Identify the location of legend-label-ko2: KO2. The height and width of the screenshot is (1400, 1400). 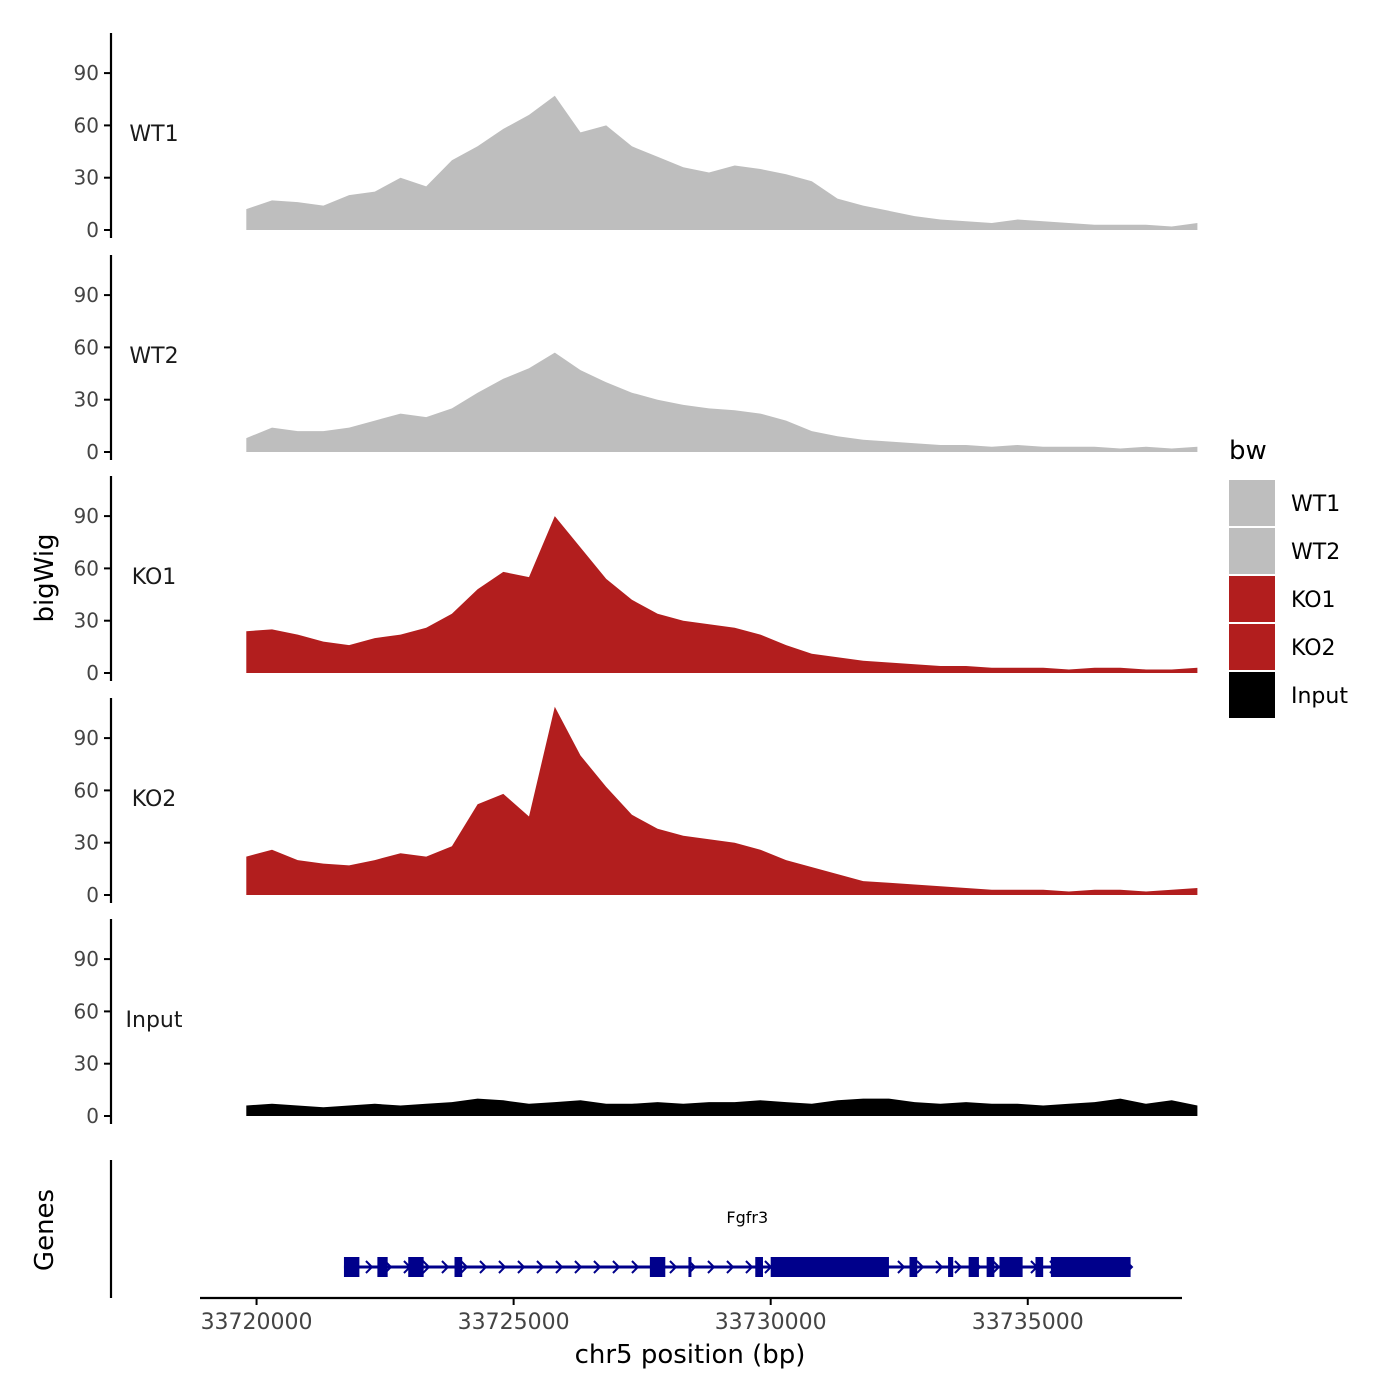
(1313, 648).